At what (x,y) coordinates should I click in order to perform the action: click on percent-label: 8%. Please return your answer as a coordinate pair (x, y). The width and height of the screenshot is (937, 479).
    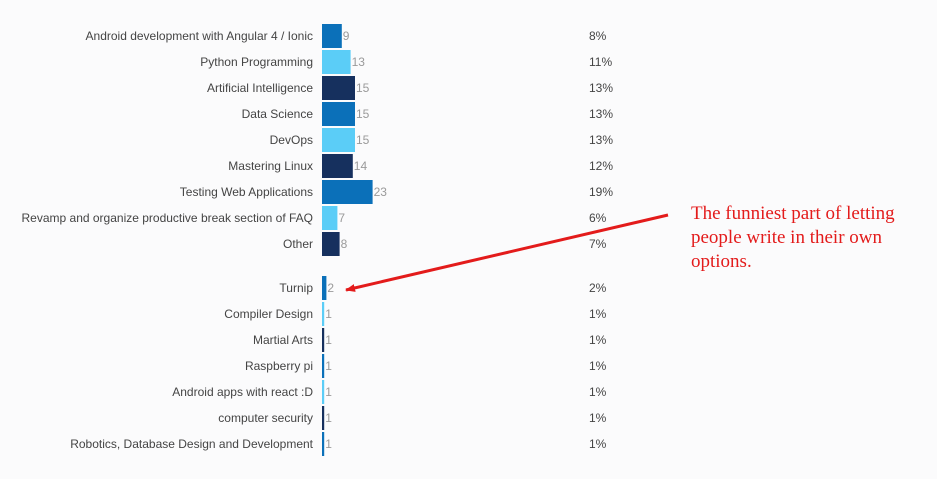
    Looking at the image, I should click on (598, 36).